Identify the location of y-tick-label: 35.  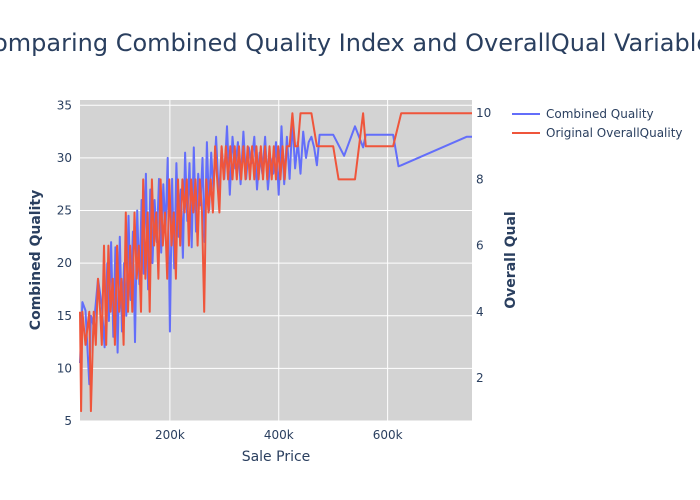
(64, 105).